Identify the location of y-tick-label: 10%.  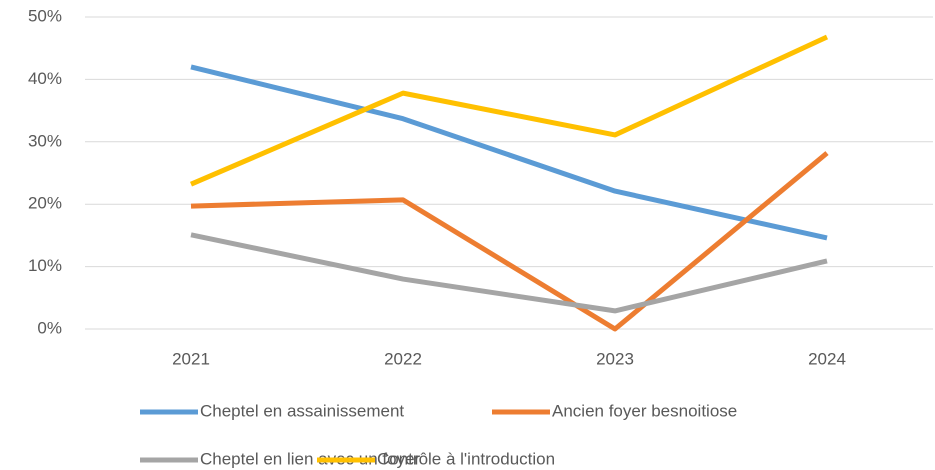
(45, 265).